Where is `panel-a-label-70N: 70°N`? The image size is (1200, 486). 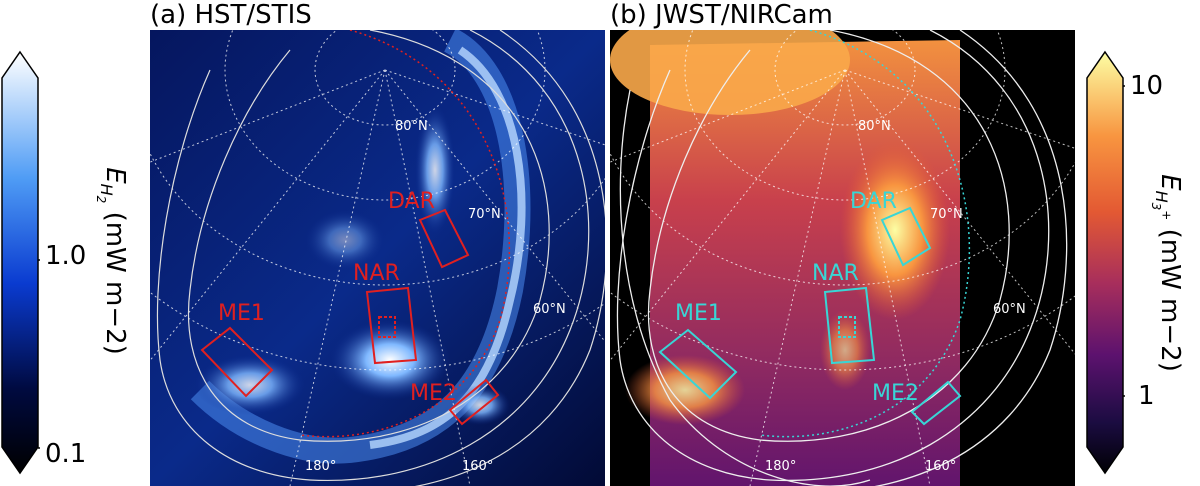
panel-a-label-70N: 70°N is located at coordinates (484, 214).